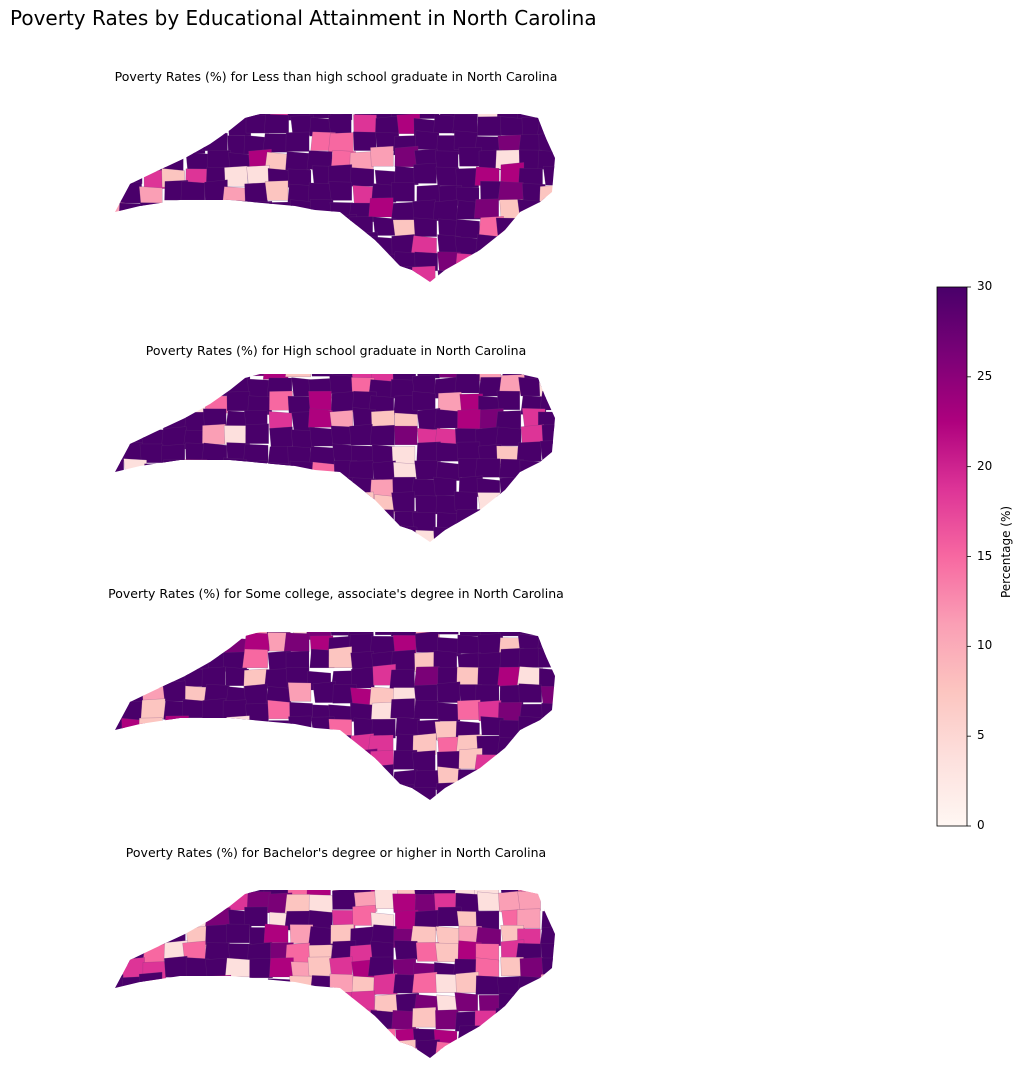  Describe the element at coordinates (335, 207) in the screenshot. I see `county-group` at that location.